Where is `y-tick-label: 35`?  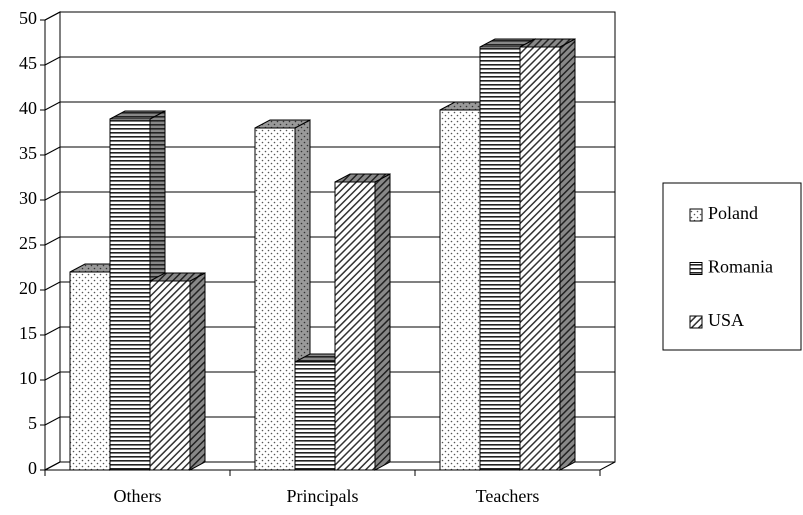 y-tick-label: 35 is located at coordinates (28, 153).